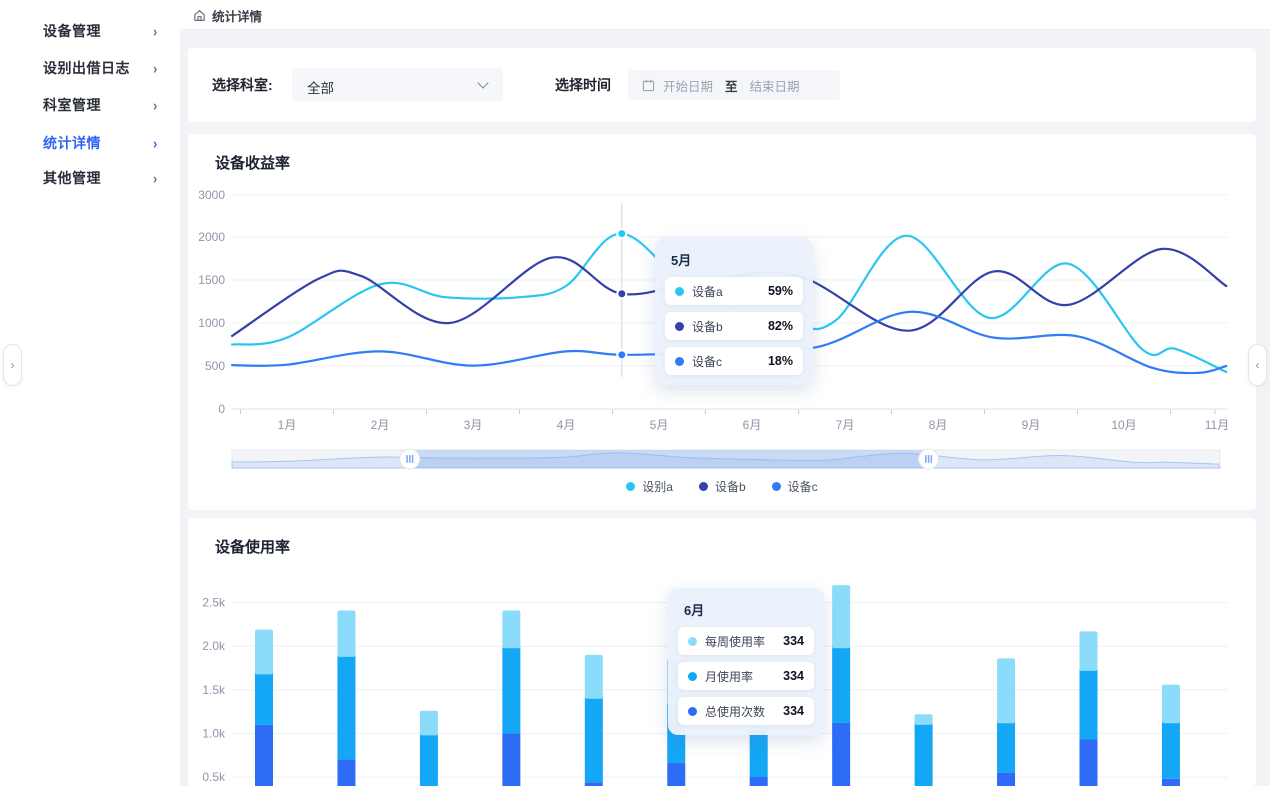 This screenshot has width=1270, height=786. What do you see at coordinates (734, 326) in the screenshot?
I see `tooltip-row: 设备b 82%` at bounding box center [734, 326].